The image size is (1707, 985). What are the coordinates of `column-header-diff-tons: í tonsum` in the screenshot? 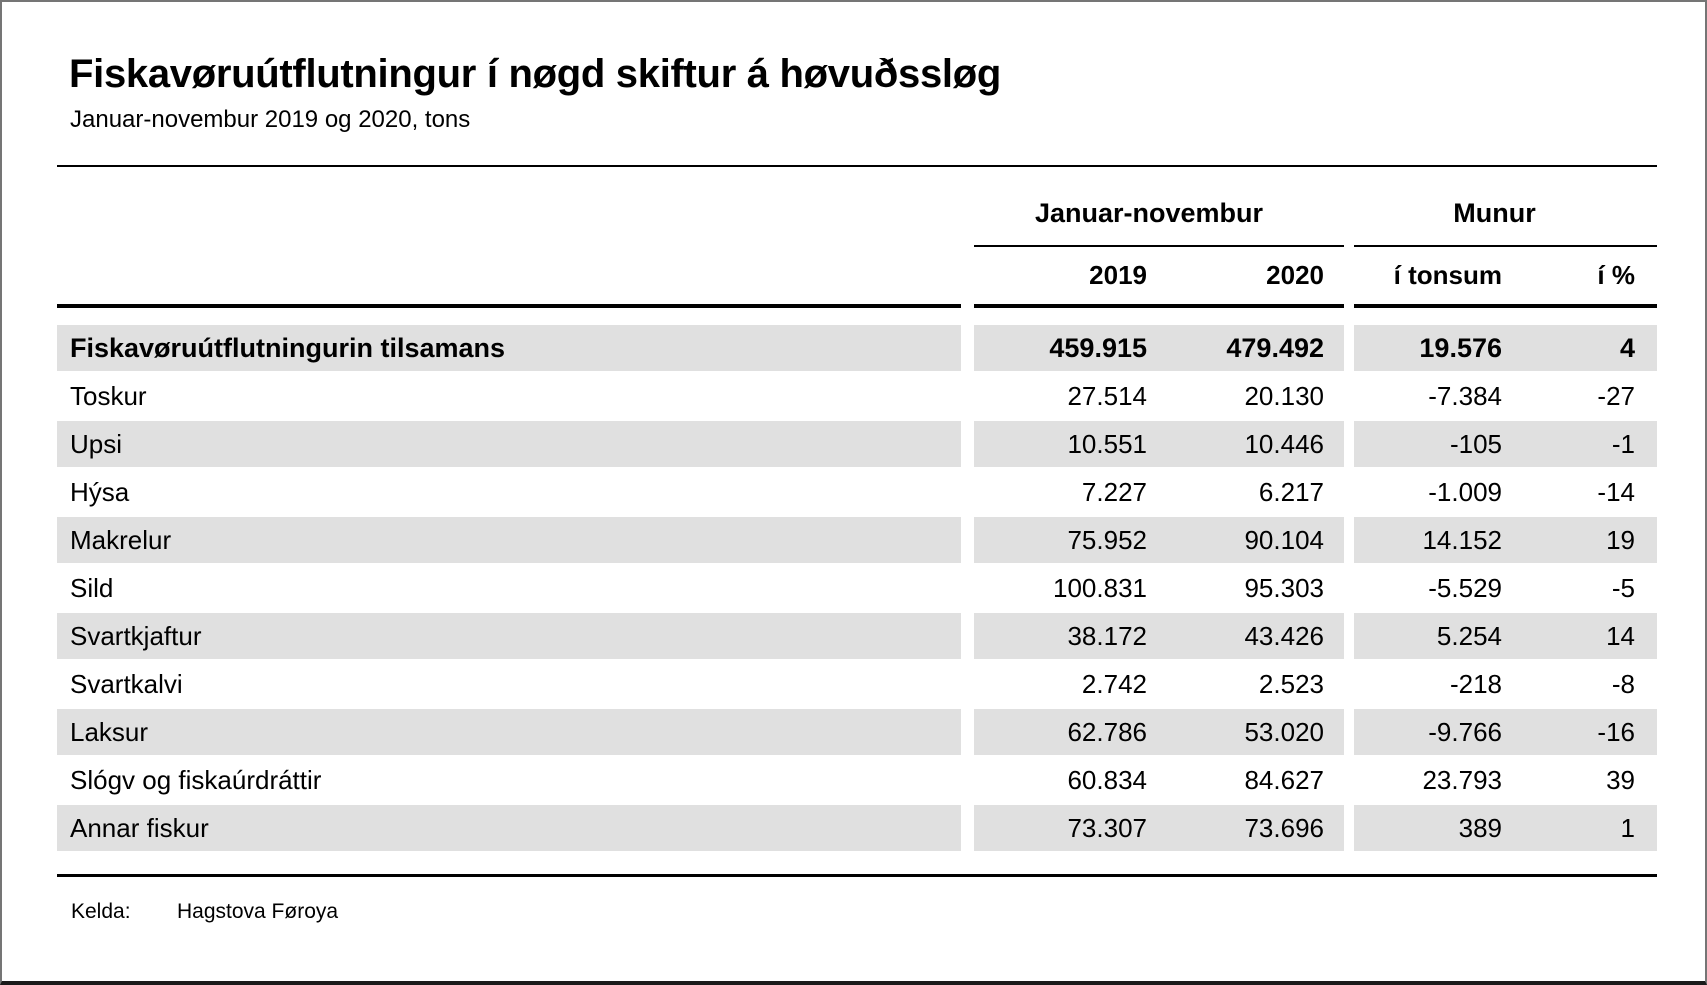 It's located at (1447, 275).